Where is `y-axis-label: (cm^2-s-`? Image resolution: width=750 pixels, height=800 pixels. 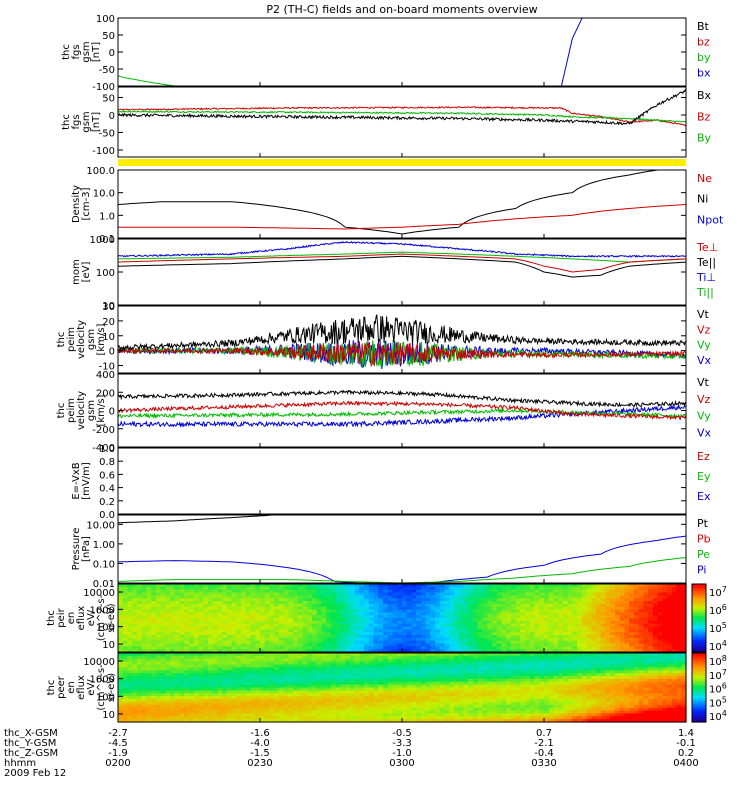
y-axis-label: (cm^2-s- is located at coordinates (101, 617).